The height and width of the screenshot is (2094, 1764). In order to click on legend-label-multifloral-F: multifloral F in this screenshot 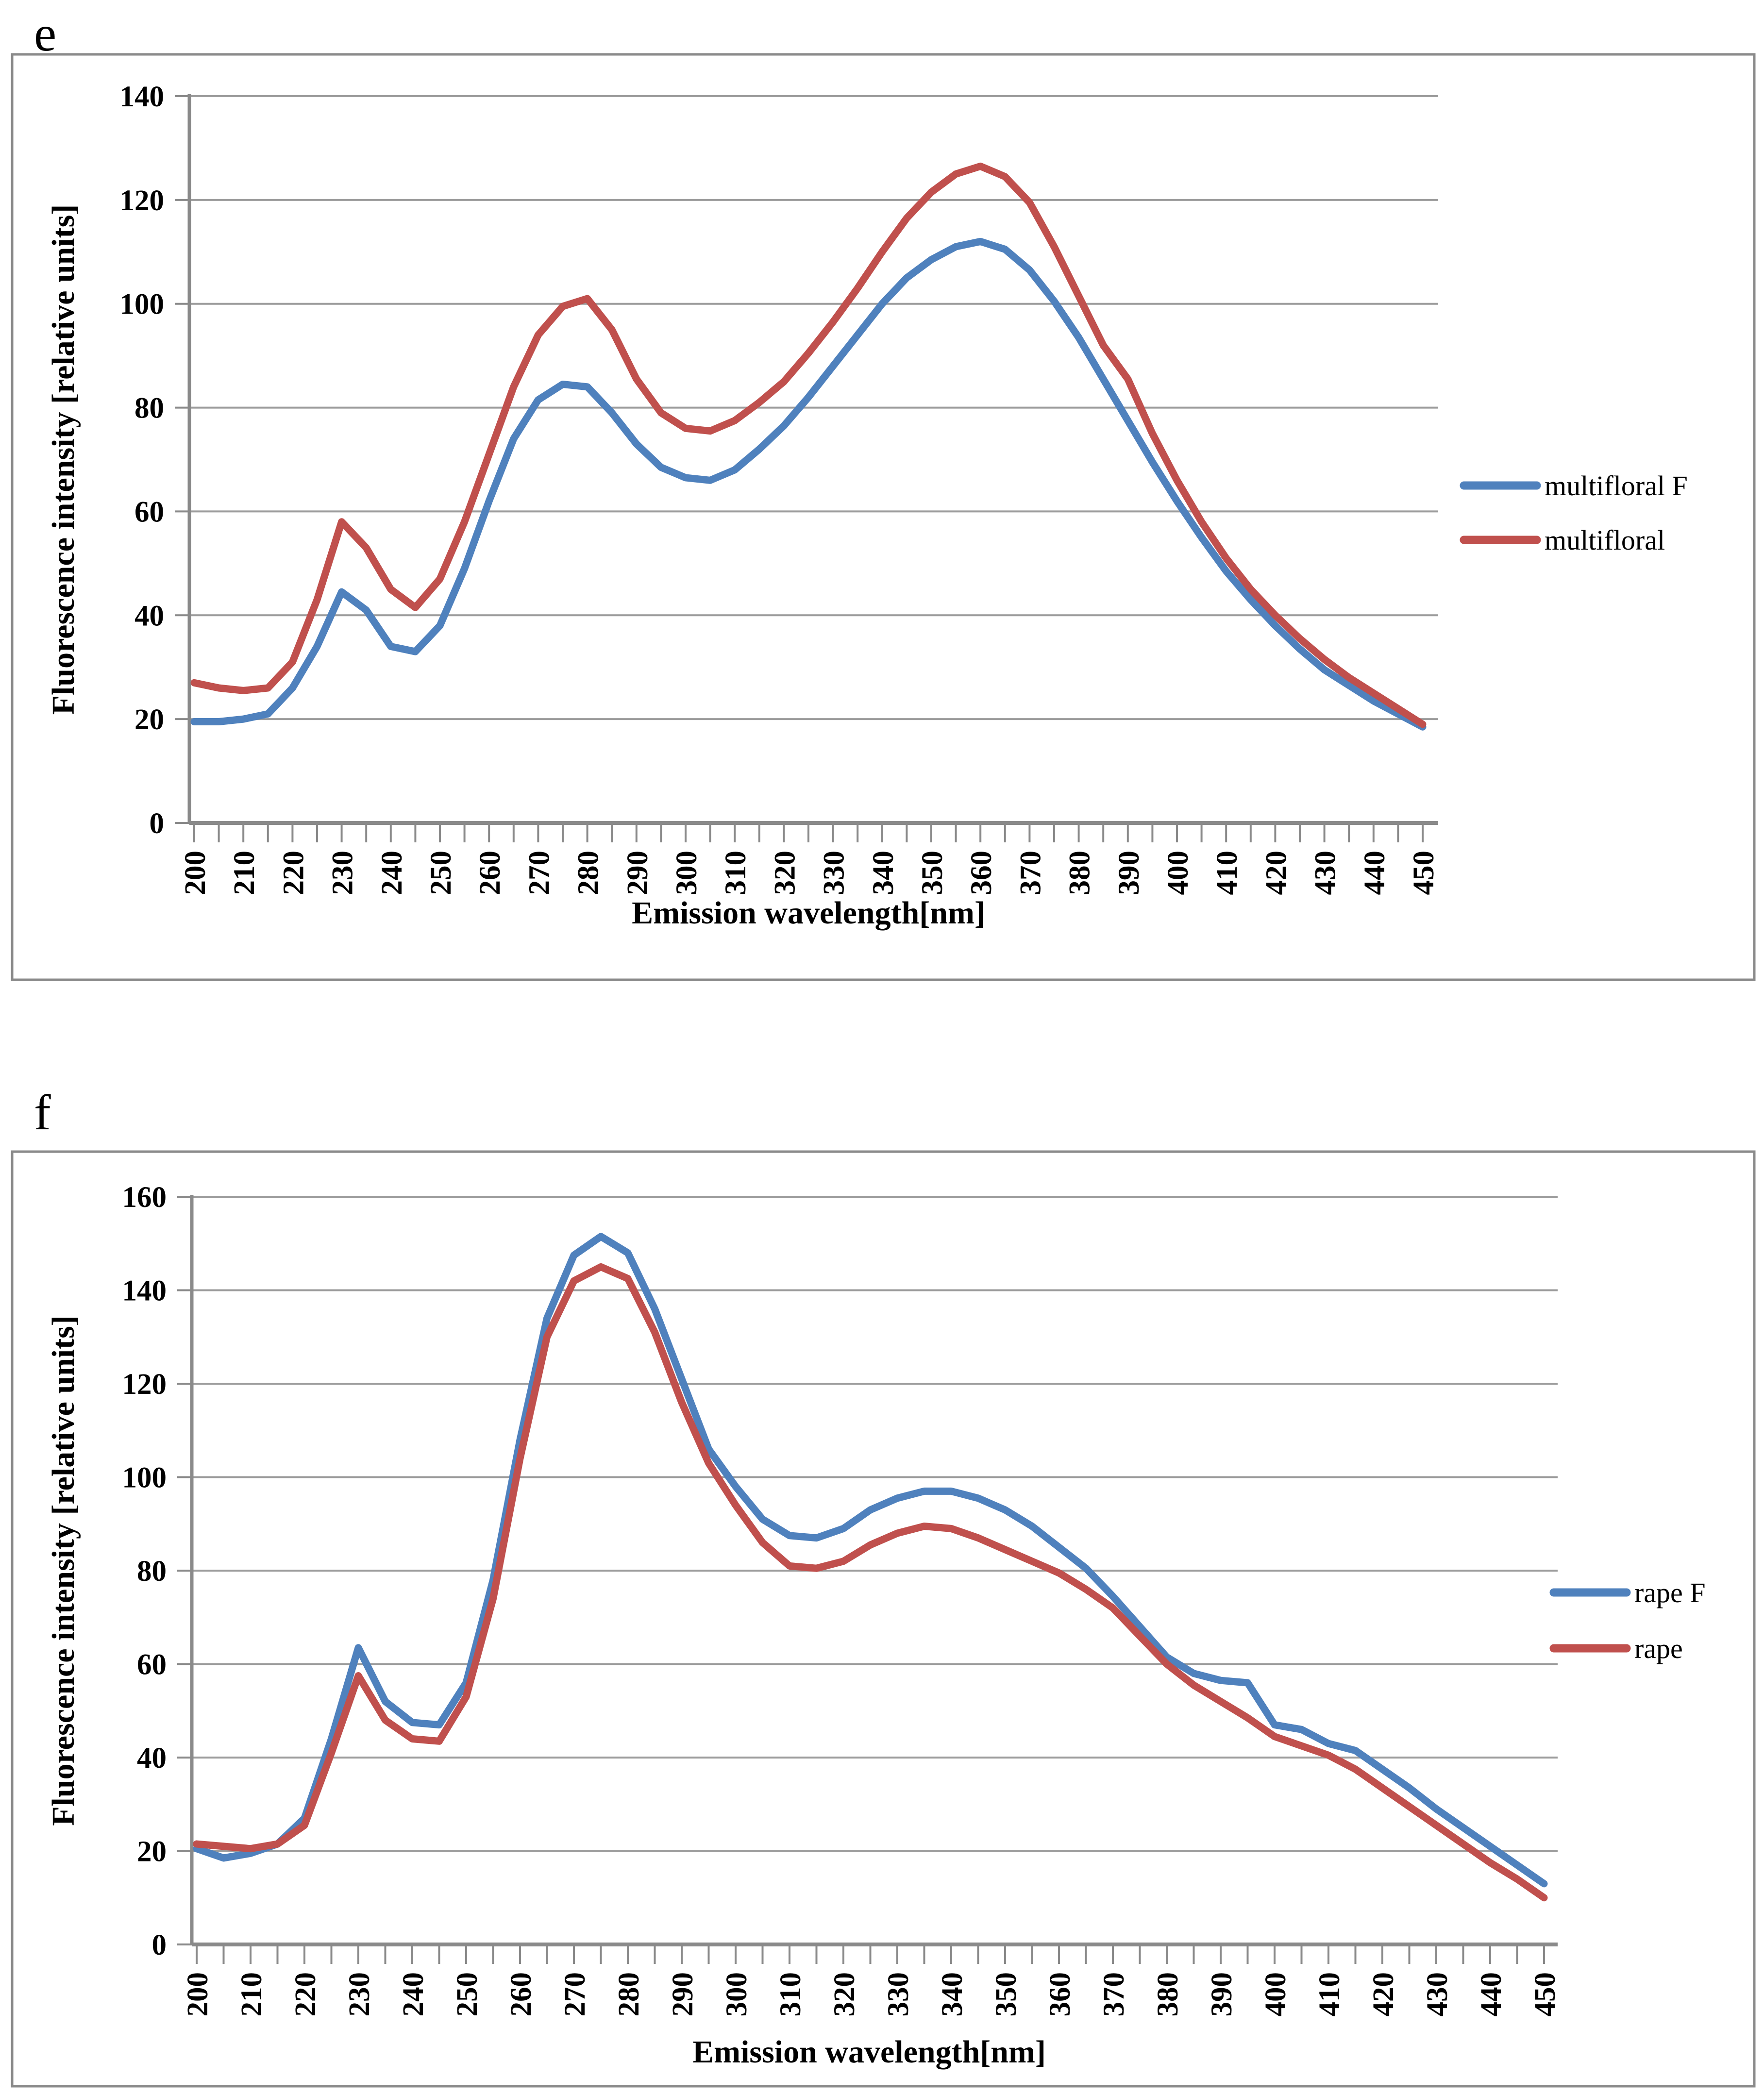, I will do `click(1616, 486)`.